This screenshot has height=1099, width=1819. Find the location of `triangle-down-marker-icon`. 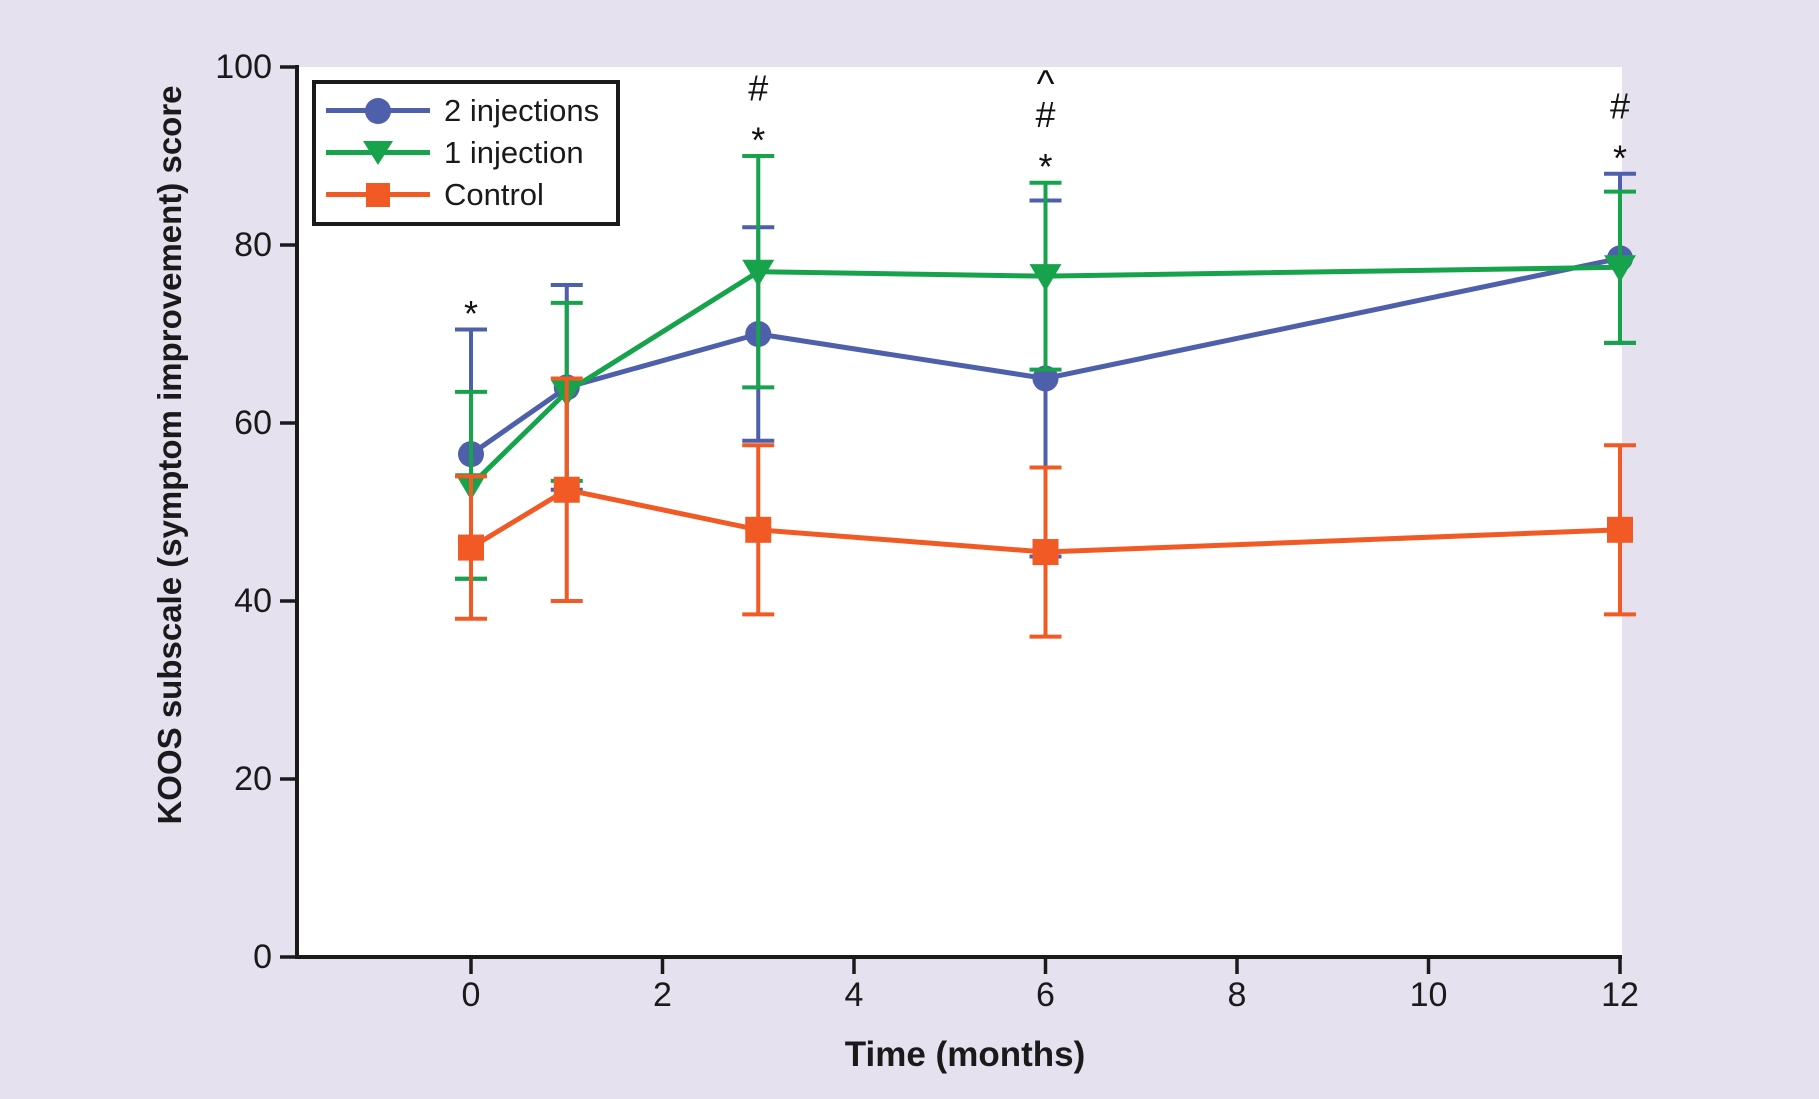

triangle-down-marker-icon is located at coordinates (378, 153).